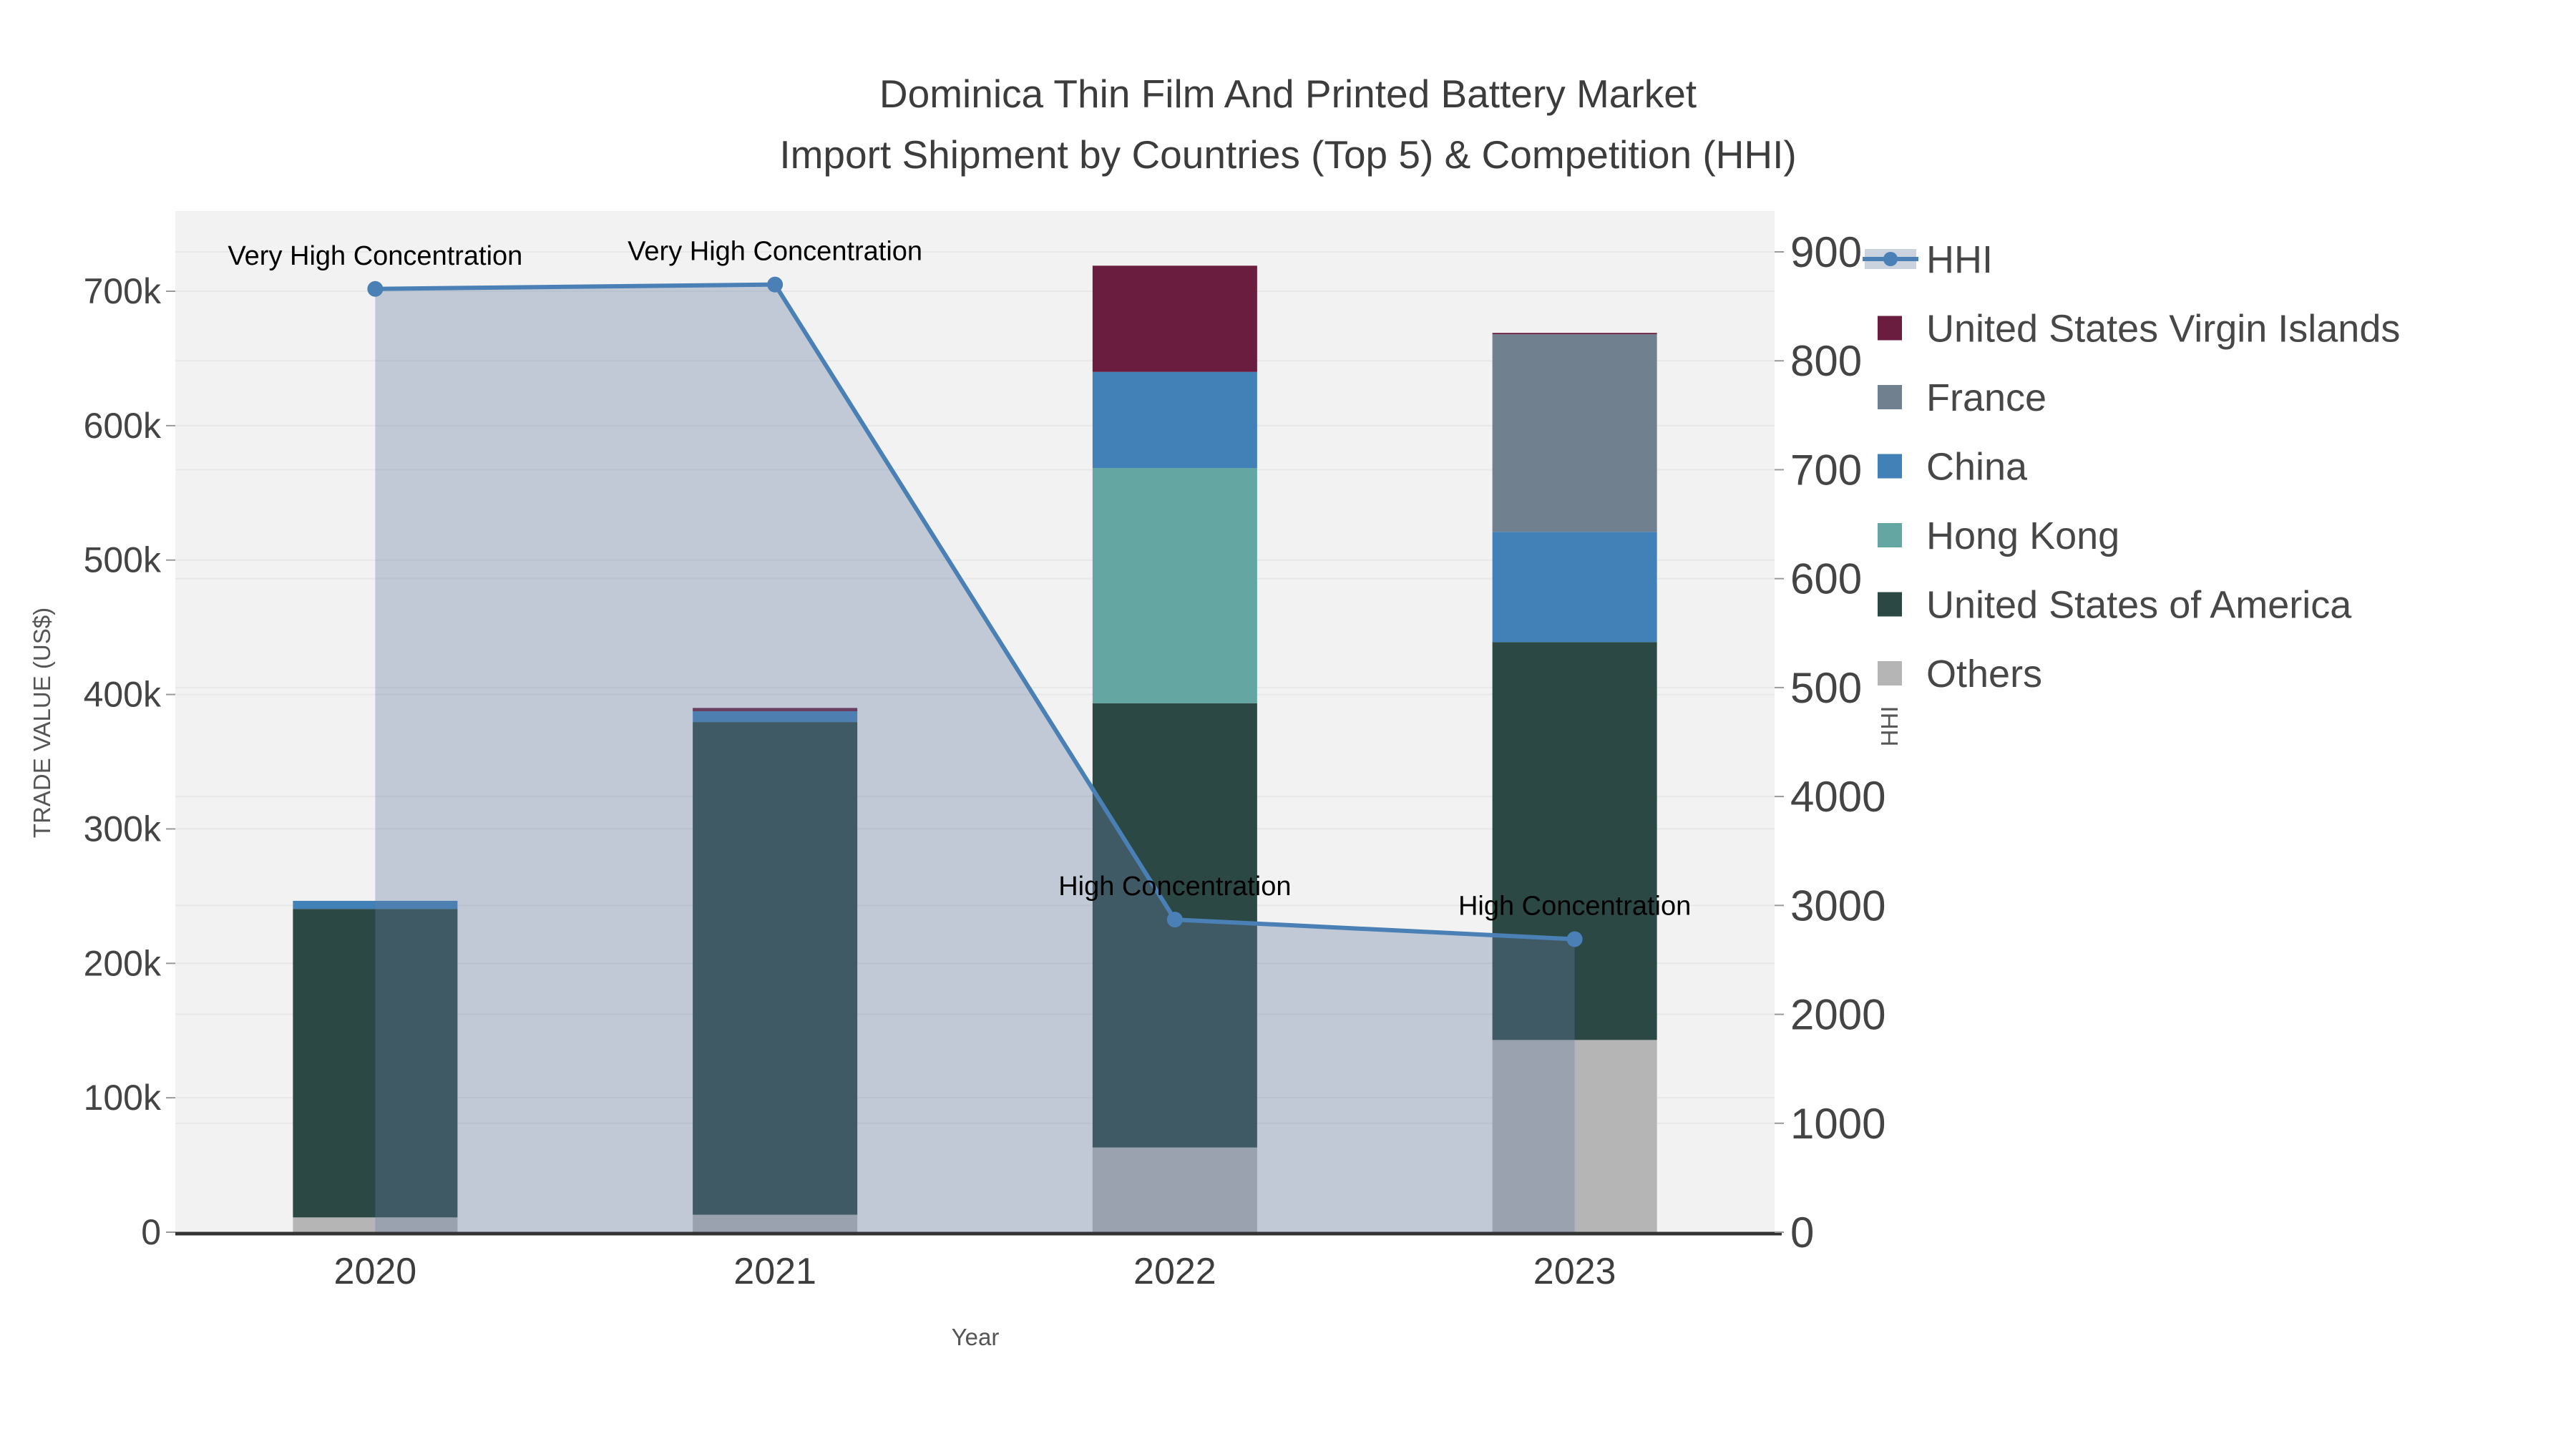  I want to click on legend-item-united-states-of-america: United States of America, so click(2115, 605).